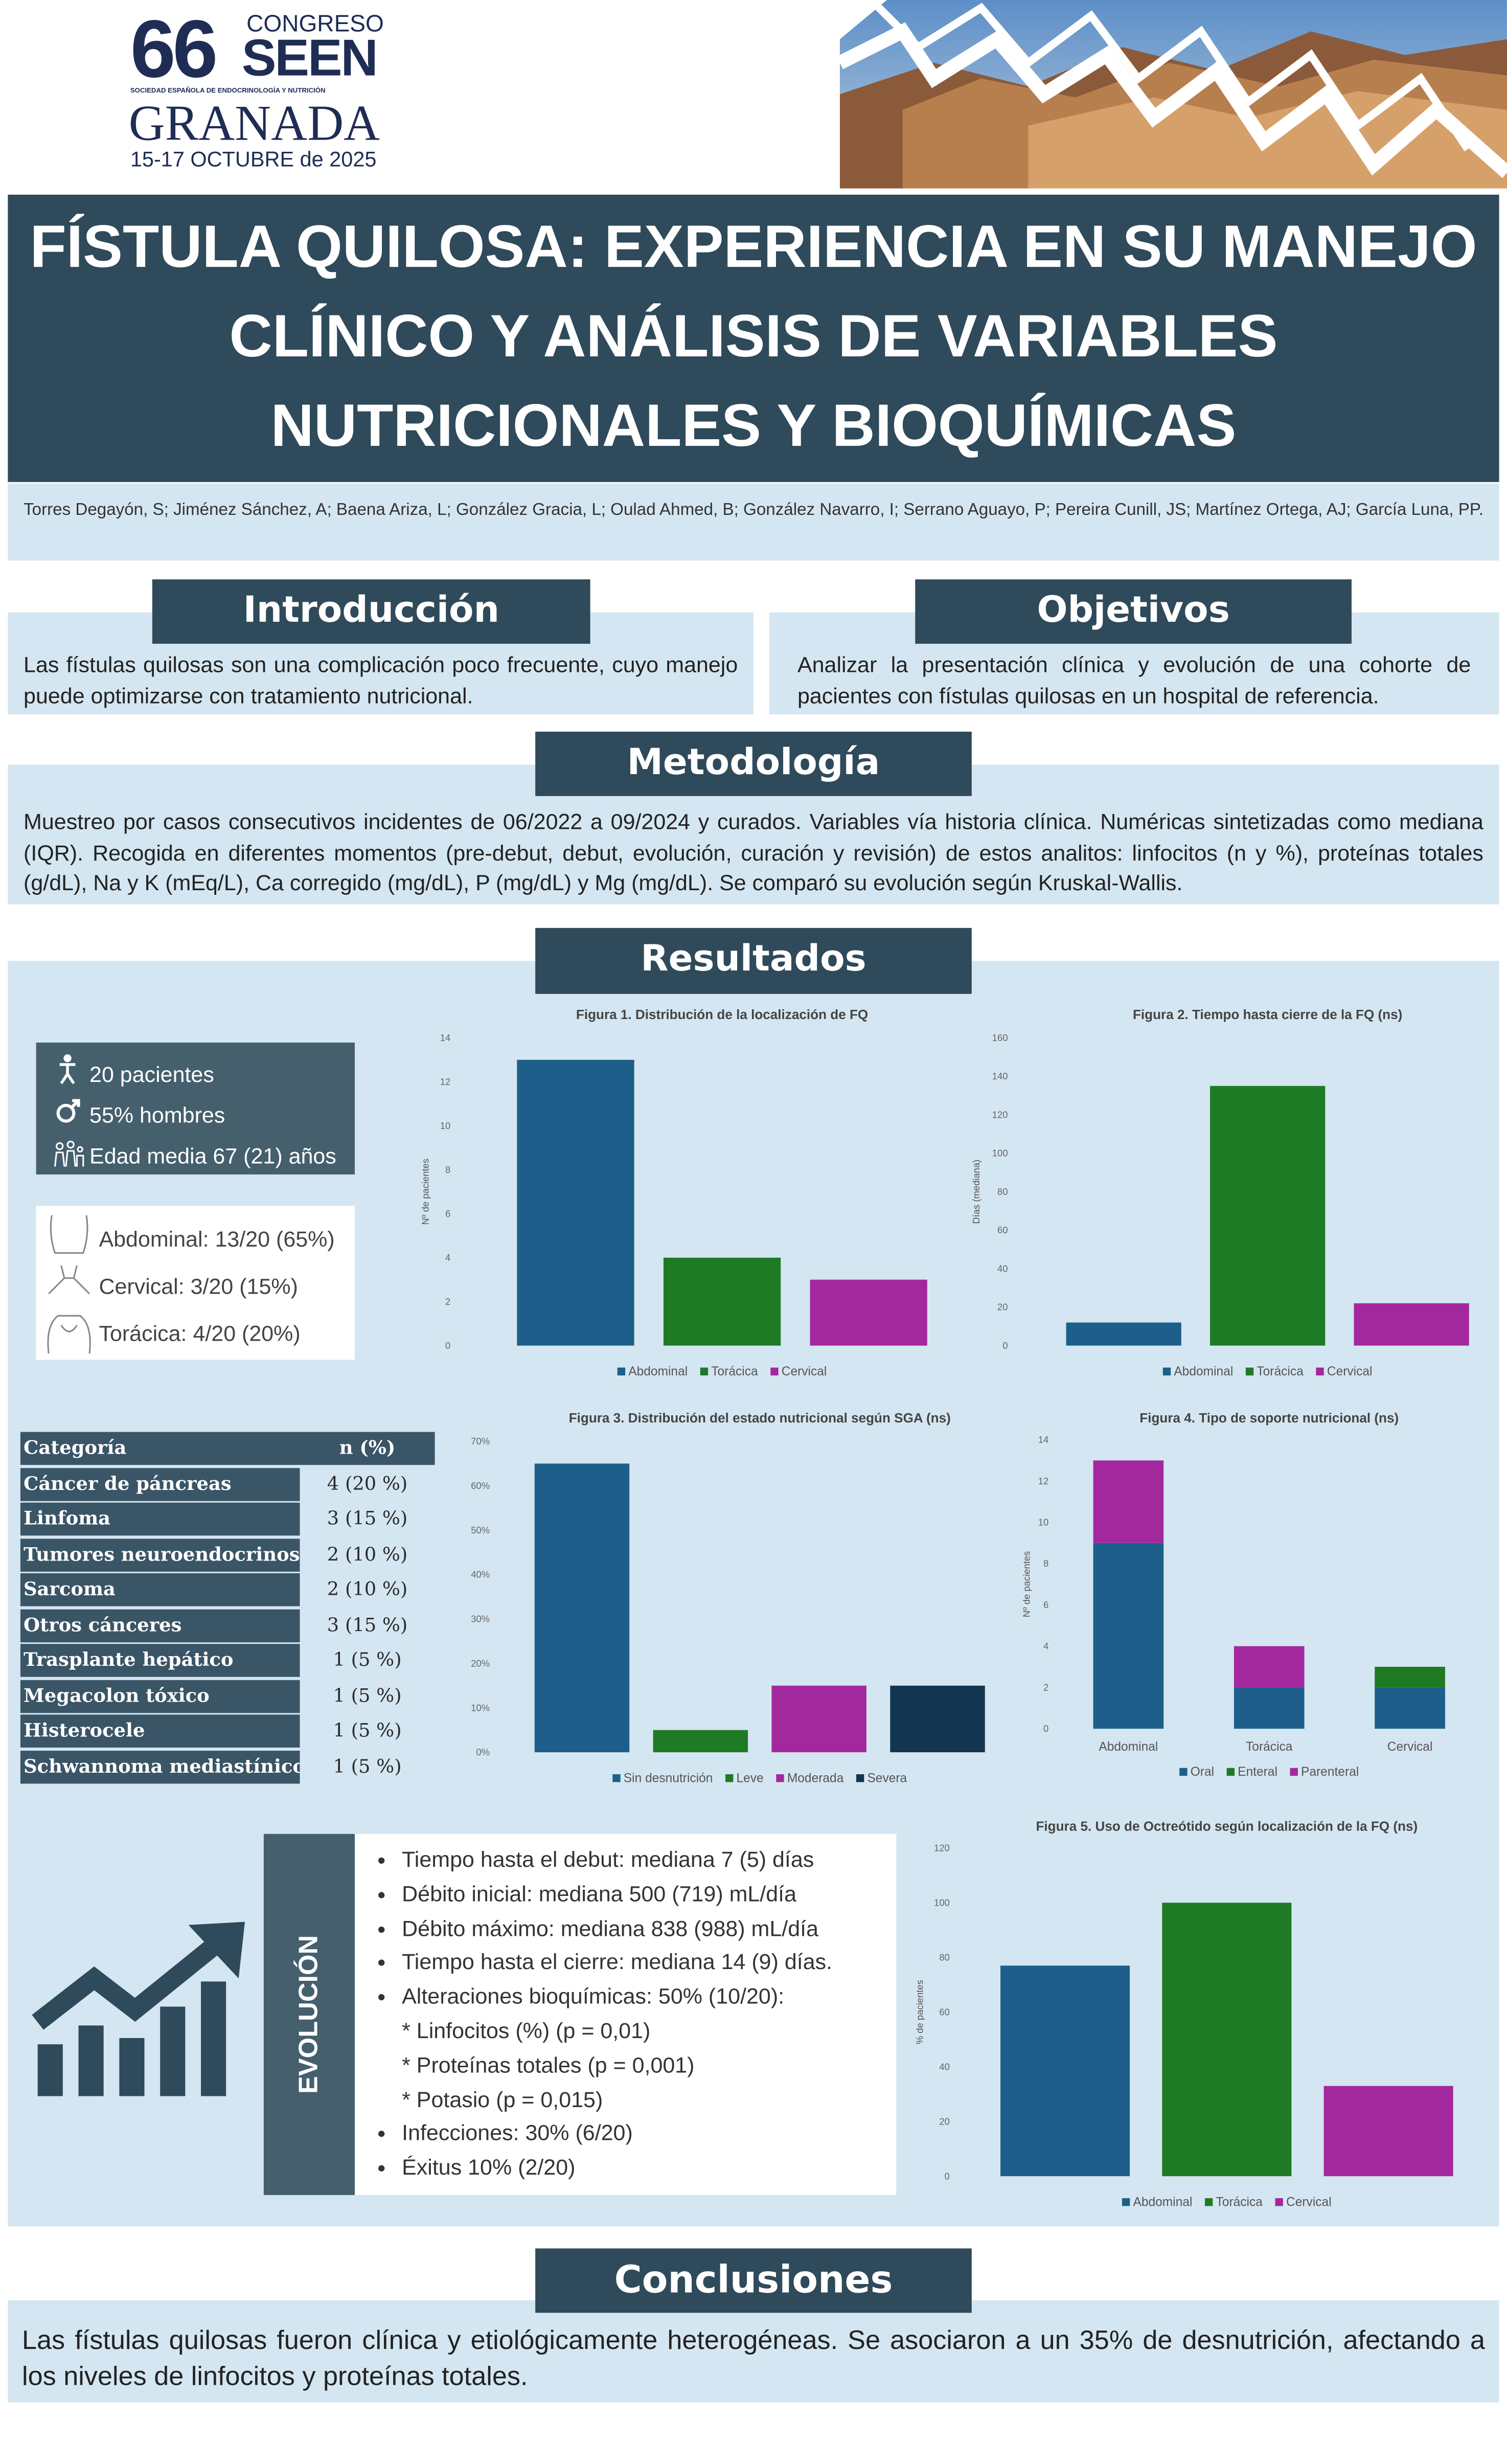  I want to click on legend-label: Torácica, so click(734, 1372).